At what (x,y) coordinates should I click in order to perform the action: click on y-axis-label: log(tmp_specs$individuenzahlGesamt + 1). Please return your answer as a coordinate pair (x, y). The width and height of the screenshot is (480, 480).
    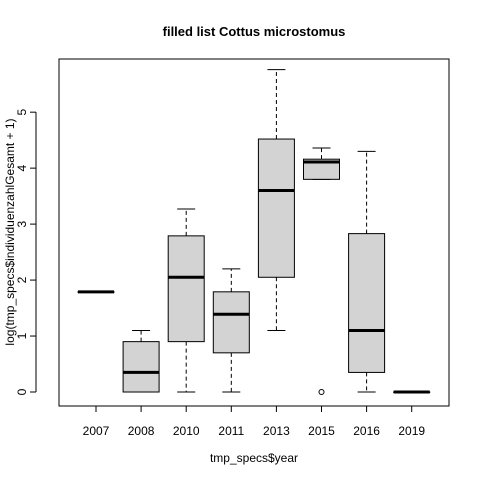
    Looking at the image, I should click on (10, 231).